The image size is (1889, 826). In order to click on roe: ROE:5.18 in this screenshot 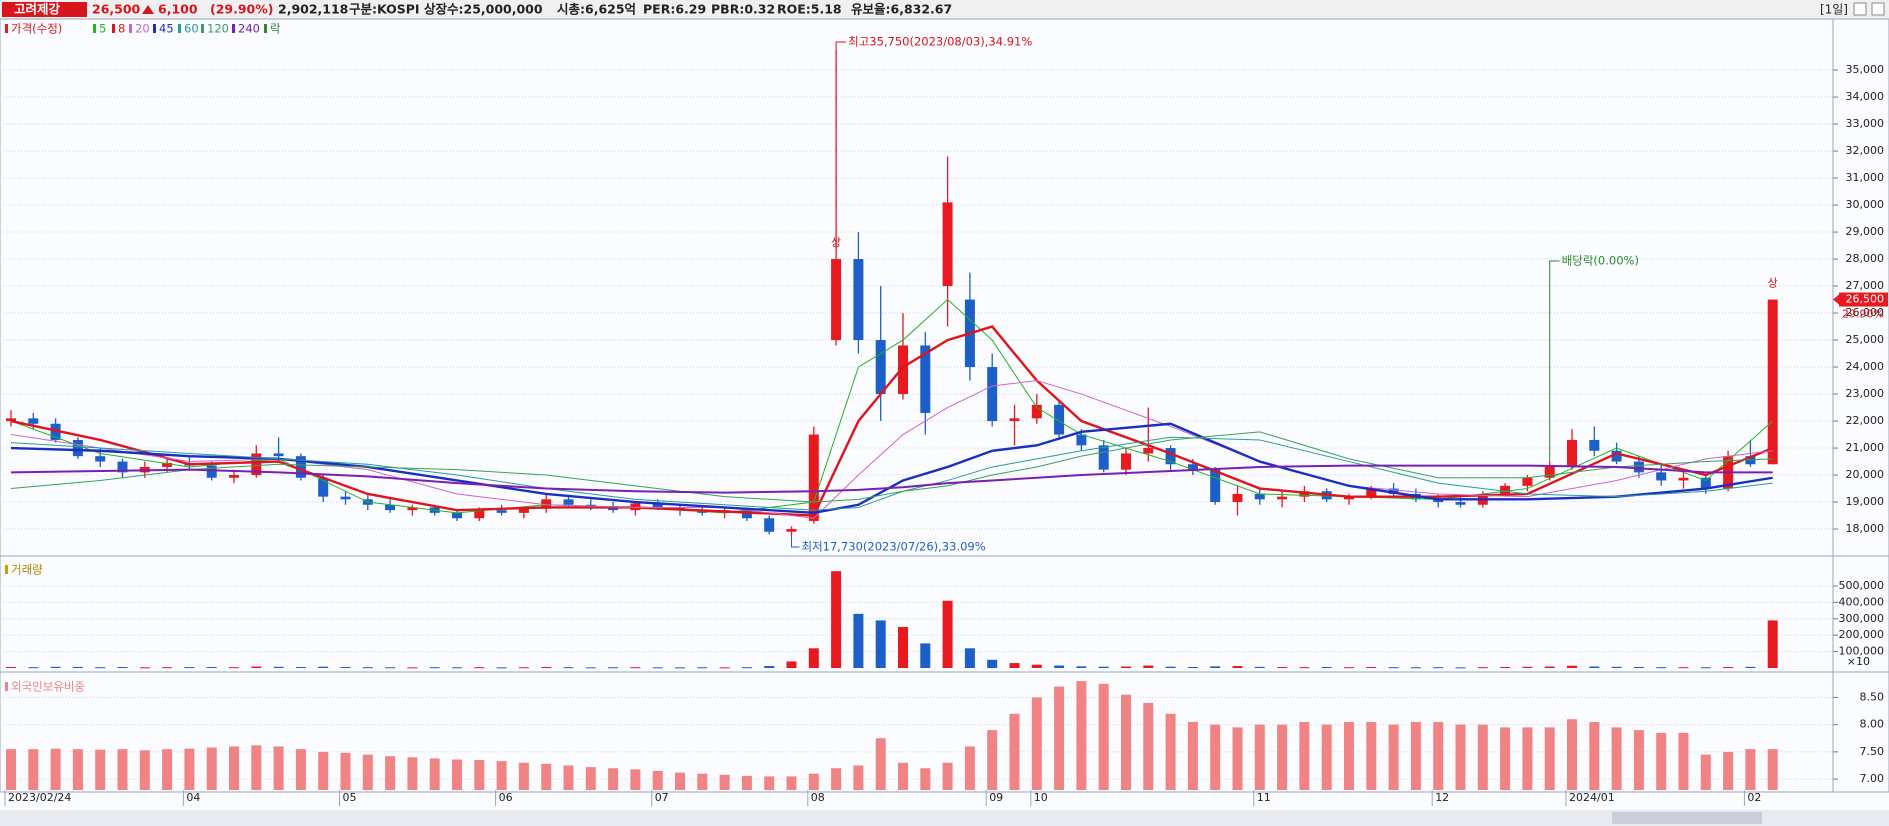, I will do `click(809, 9)`.